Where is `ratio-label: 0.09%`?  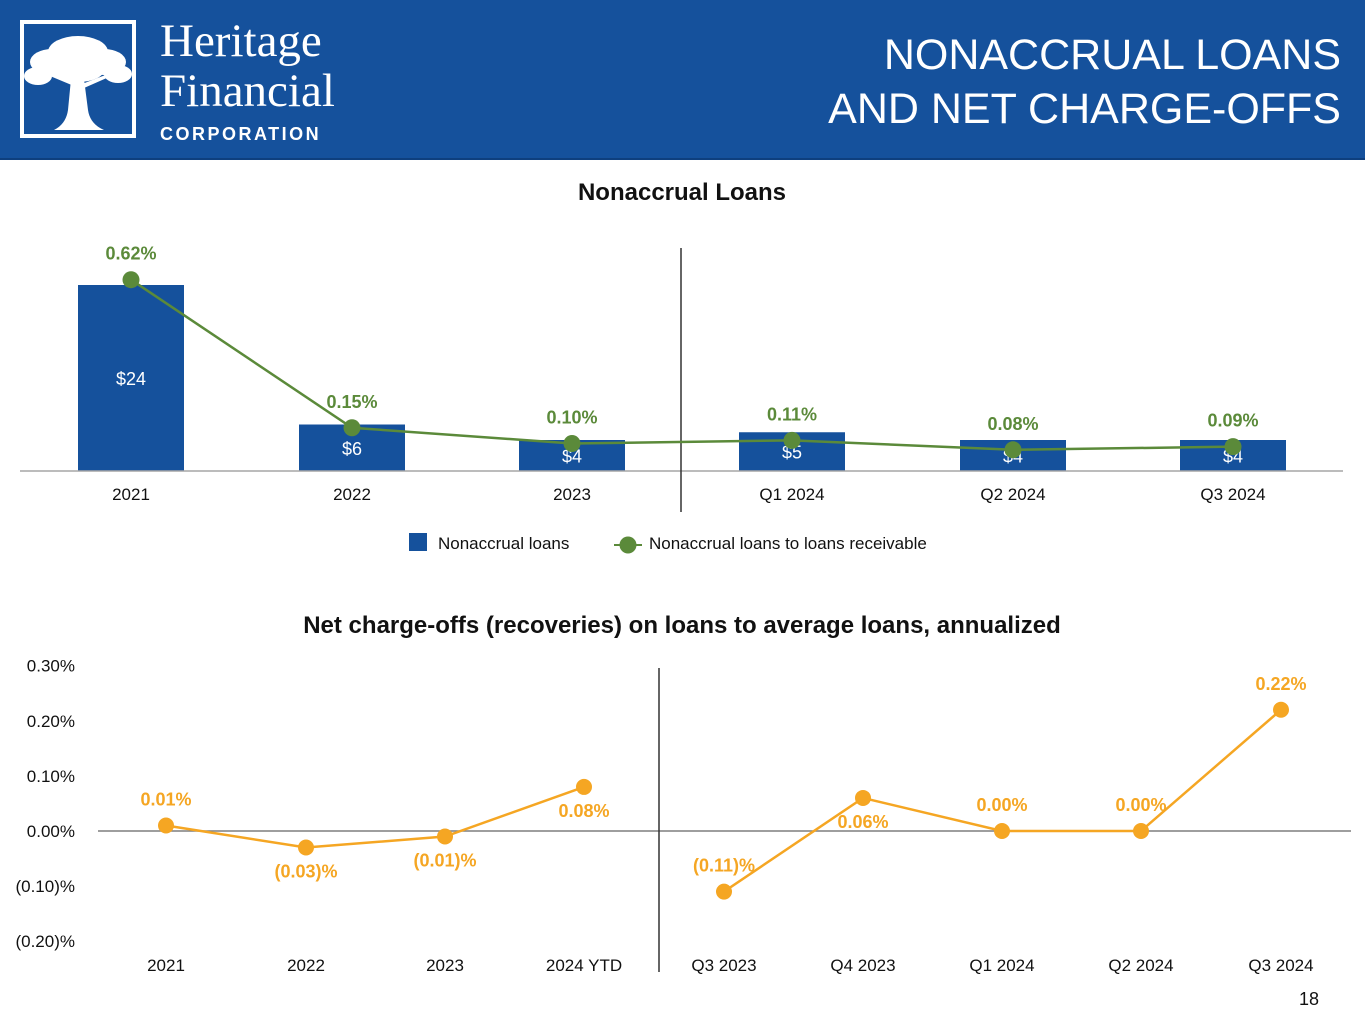
ratio-label: 0.09% is located at coordinates (1232, 421).